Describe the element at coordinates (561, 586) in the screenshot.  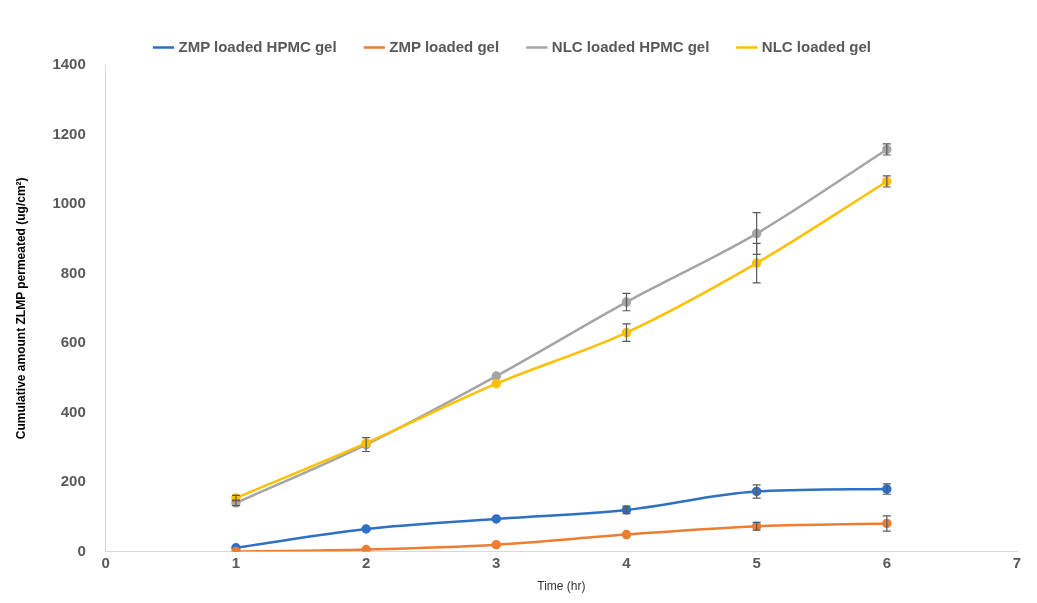
I see `x-axis-title: Time (hr)` at that location.